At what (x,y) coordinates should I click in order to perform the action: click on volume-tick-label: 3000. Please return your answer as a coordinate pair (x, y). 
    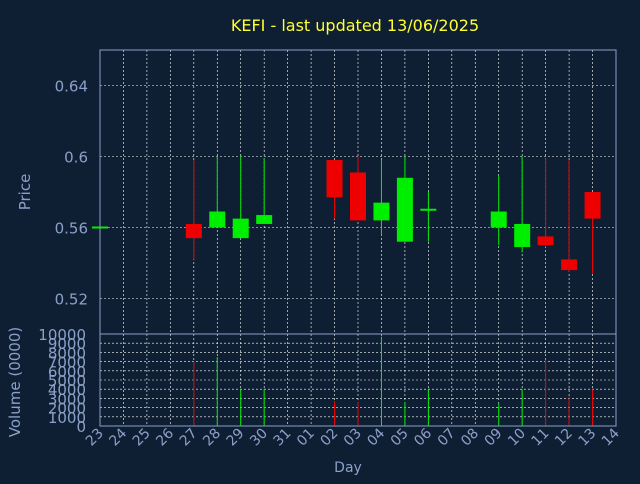
    Looking at the image, I should click on (67, 399).